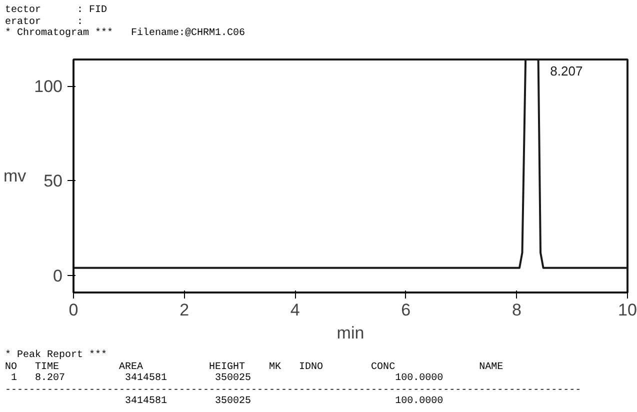 Image resolution: width=637 pixels, height=412 pixels. What do you see at coordinates (56, 356) in the screenshot?
I see `text: * Peak Report ***` at bounding box center [56, 356].